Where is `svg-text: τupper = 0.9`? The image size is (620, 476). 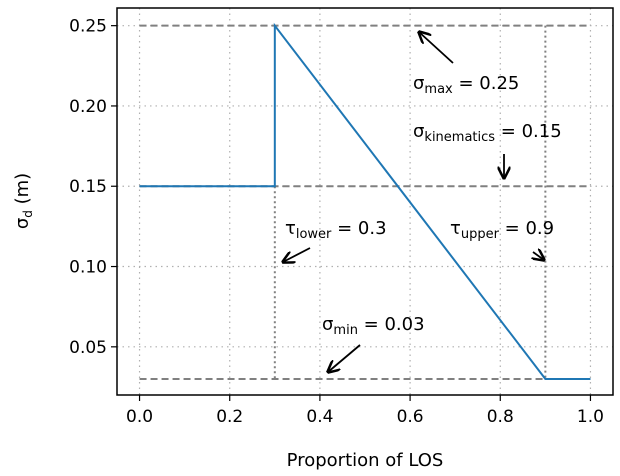
svg-text: τupper = 0.9 is located at coordinates (502, 230).